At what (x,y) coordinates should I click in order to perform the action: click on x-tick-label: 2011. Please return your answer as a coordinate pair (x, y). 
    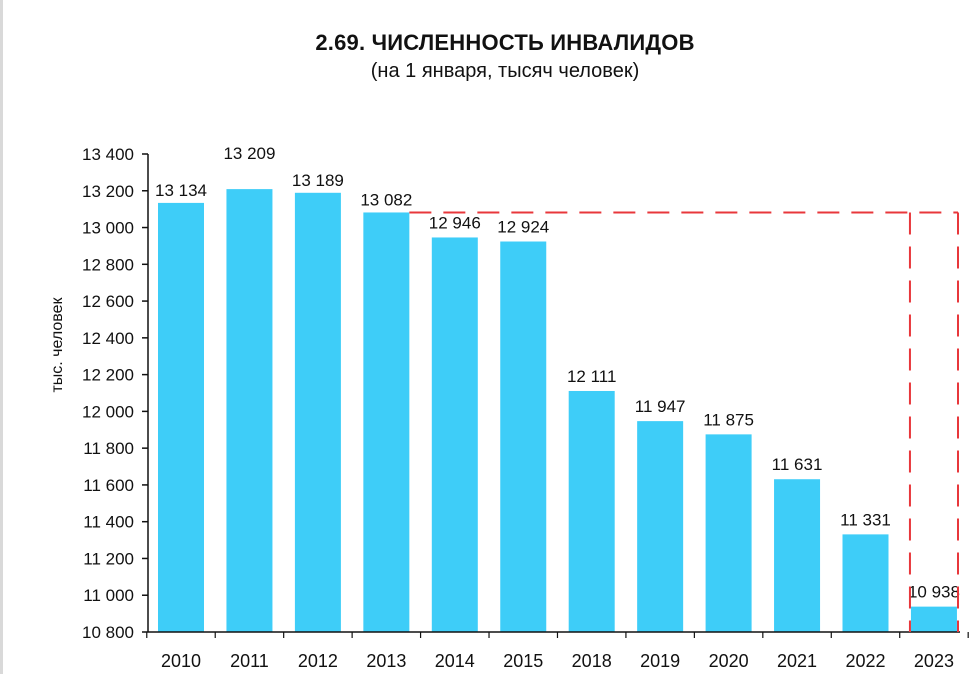
    Looking at the image, I should click on (249, 661).